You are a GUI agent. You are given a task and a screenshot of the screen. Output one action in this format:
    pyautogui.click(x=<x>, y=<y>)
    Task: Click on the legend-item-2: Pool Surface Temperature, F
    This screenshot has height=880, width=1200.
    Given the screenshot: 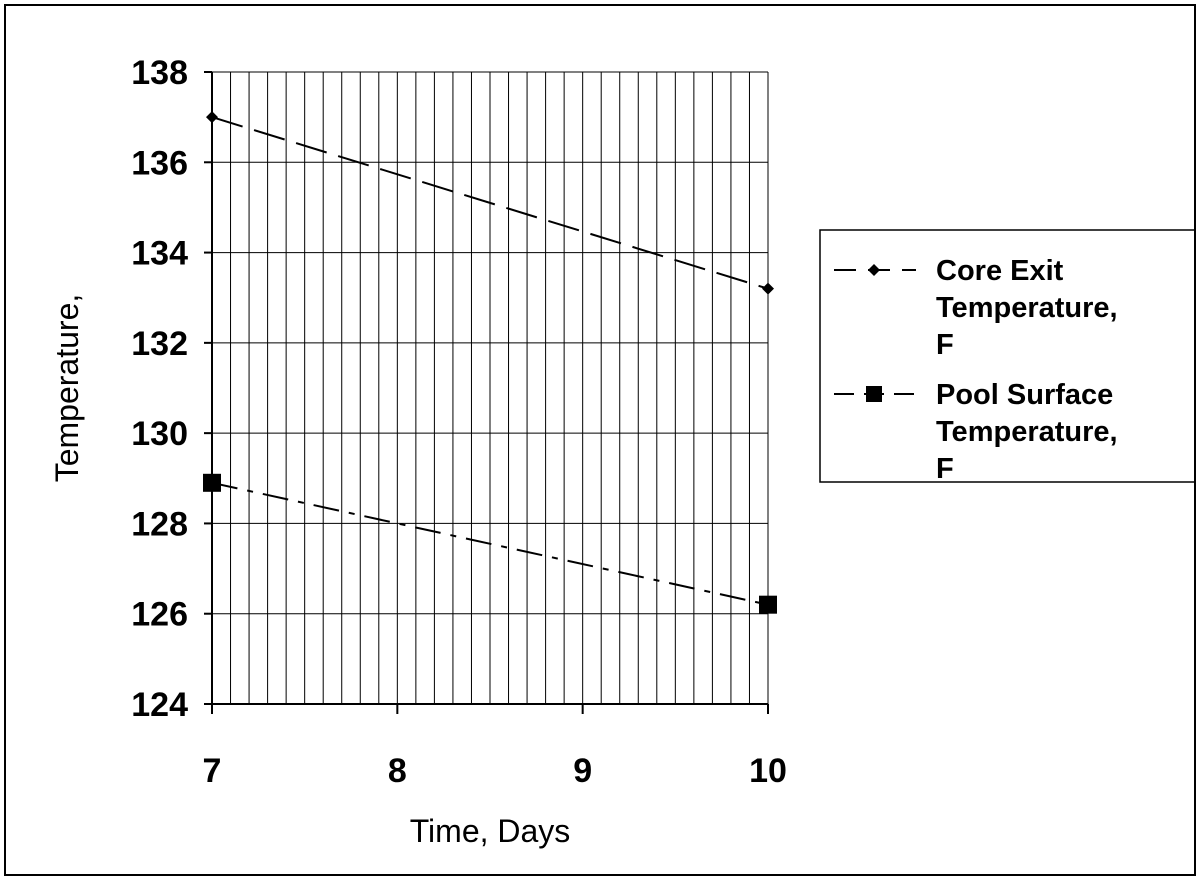 What is the action you would take?
    pyautogui.click(x=976, y=432)
    